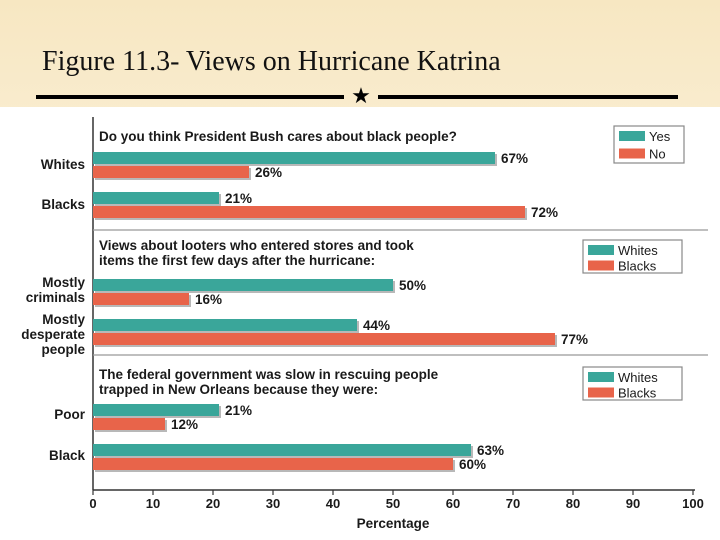  Describe the element at coordinates (333, 503) in the screenshot. I see `x-tick-label: 40` at that location.